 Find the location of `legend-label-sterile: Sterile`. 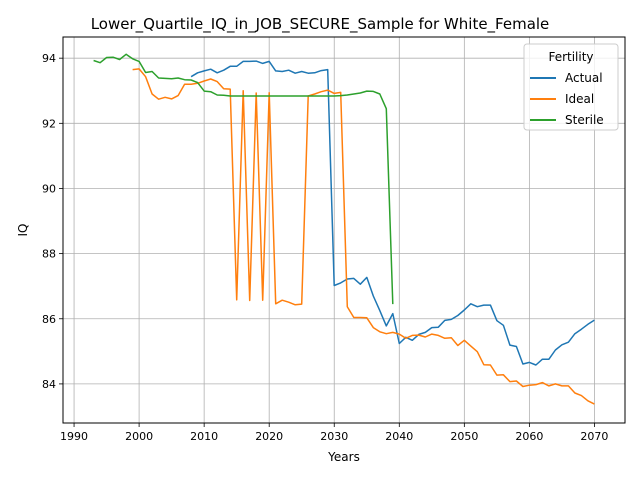

legend-label-sterile: Sterile is located at coordinates (584, 120).